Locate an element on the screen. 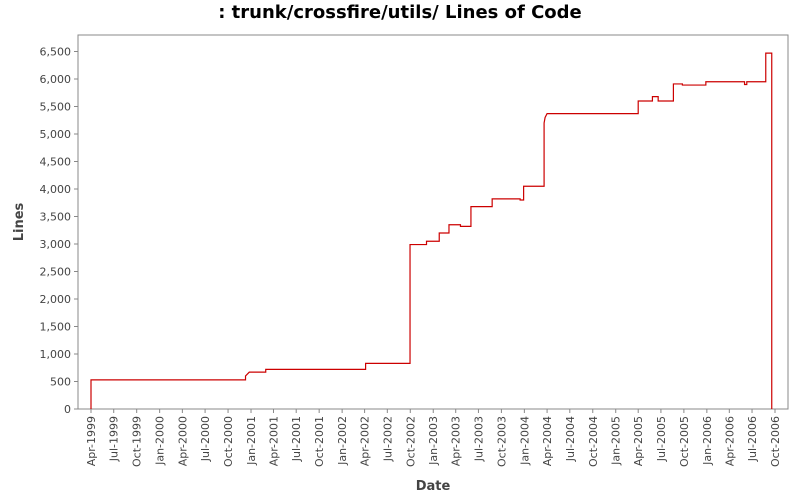 Image resolution: width=800 pixels, height=500 pixels. x-tick-label: Apr-2005 is located at coordinates (638, 441).